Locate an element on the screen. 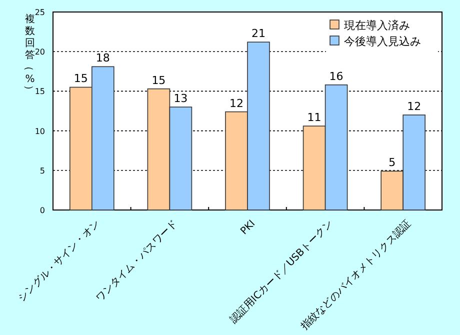 This screenshot has width=460, height=335. legend-label: 今後導入見込み is located at coordinates (382, 41).